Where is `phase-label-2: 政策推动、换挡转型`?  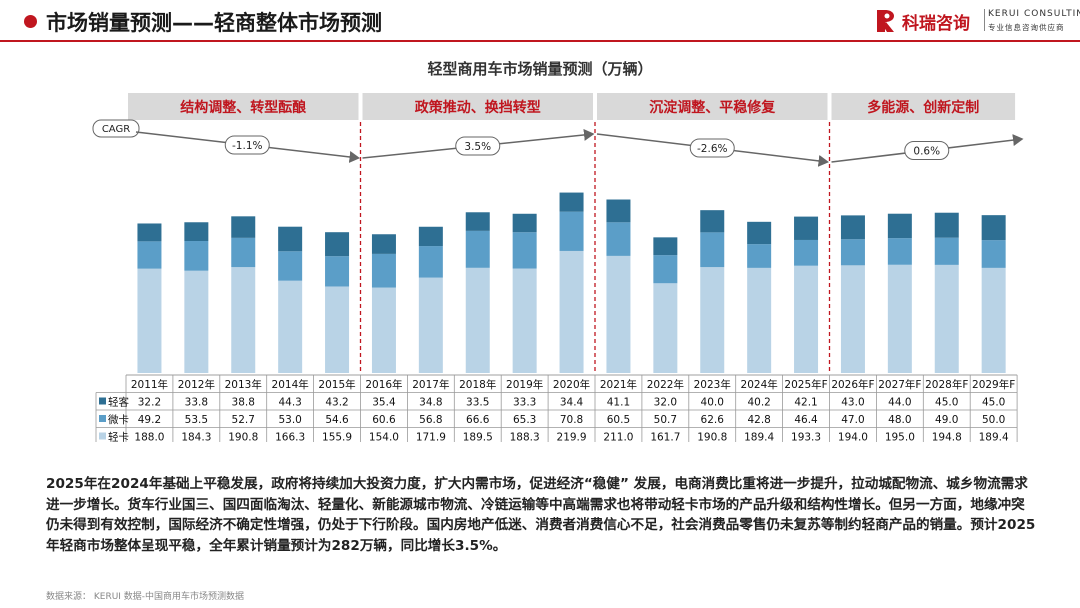 phase-label-2: 政策推动、换挡转型 is located at coordinates (478, 107).